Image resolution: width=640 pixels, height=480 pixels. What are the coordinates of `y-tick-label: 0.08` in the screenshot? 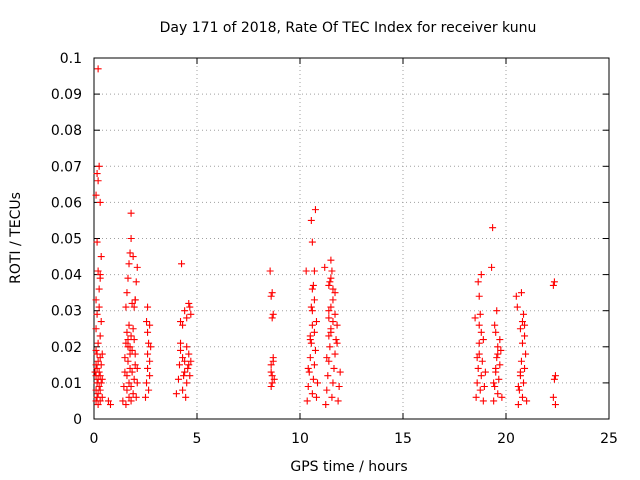 It's located at (66, 131).